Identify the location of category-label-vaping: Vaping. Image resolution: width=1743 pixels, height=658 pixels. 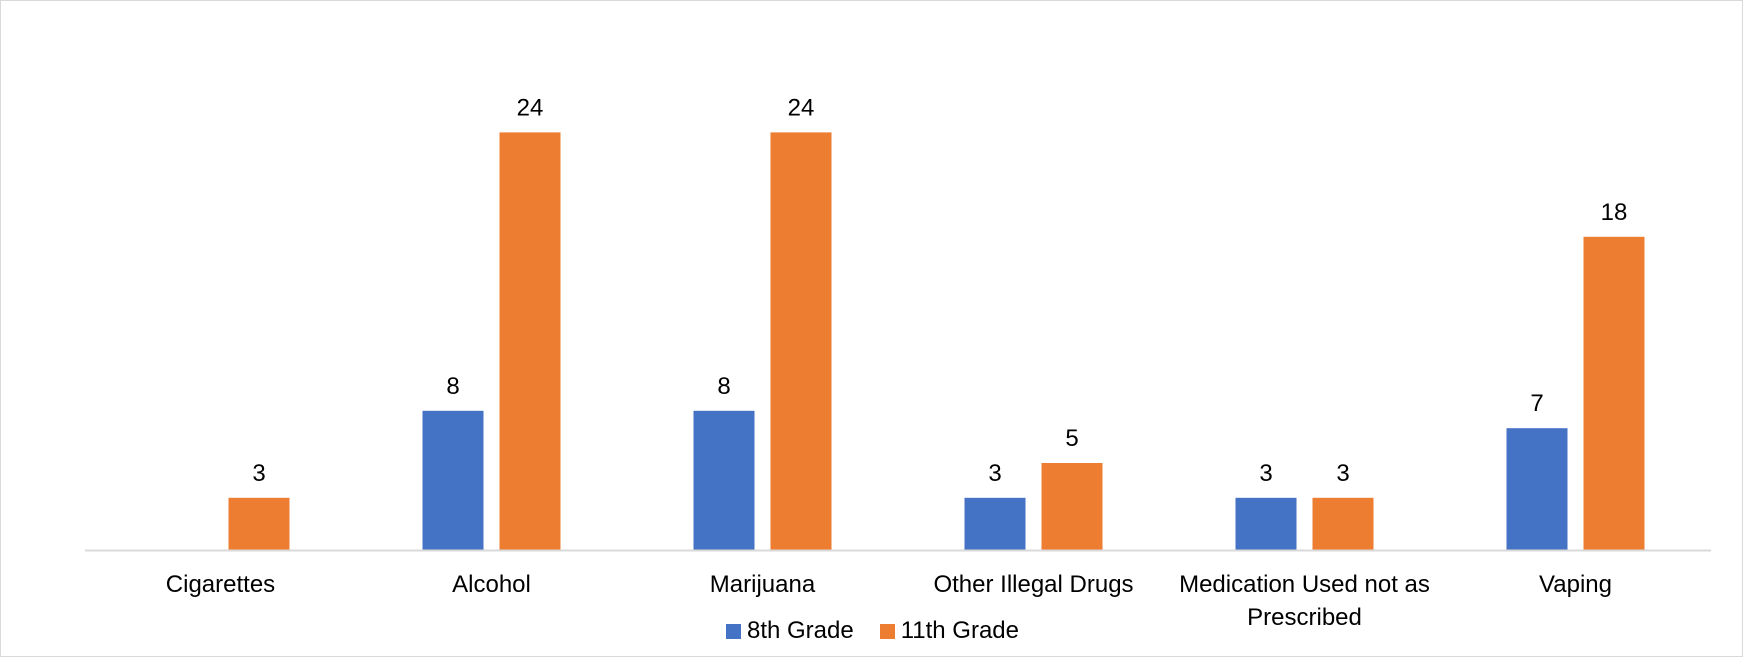
(1575, 584).